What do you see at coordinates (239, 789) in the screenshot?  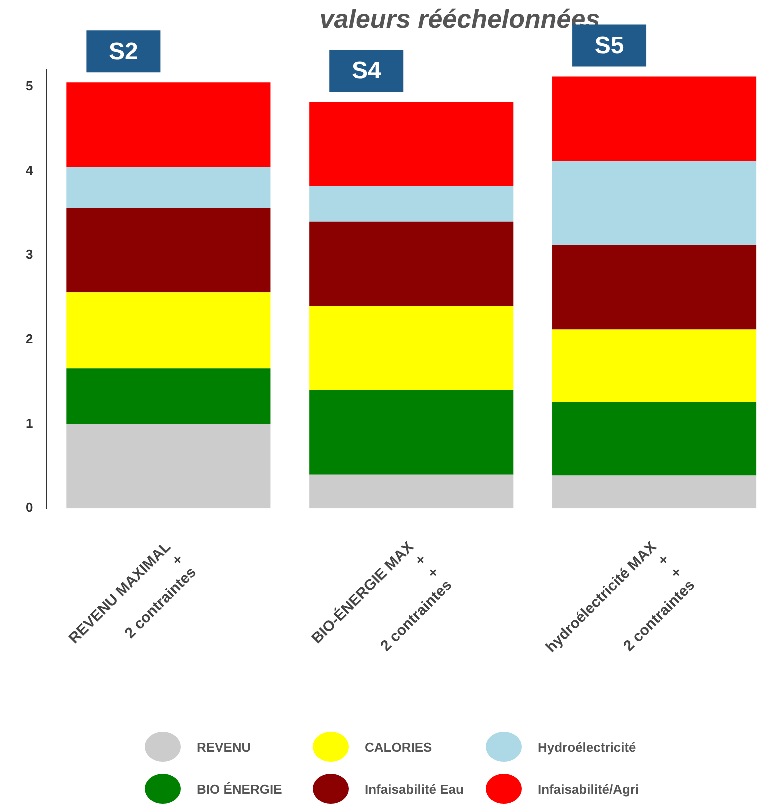 I see `legend-label: BIO ÉNERGIE` at bounding box center [239, 789].